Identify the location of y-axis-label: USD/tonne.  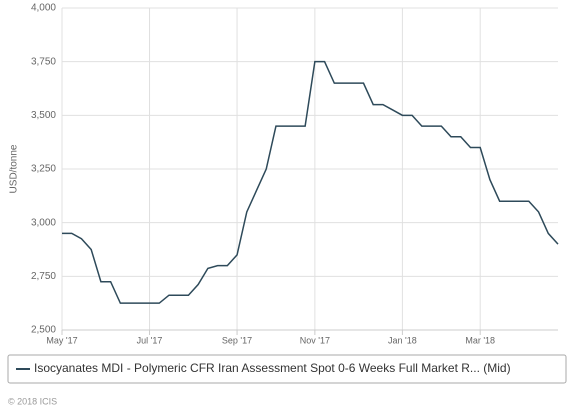
(14, 168).